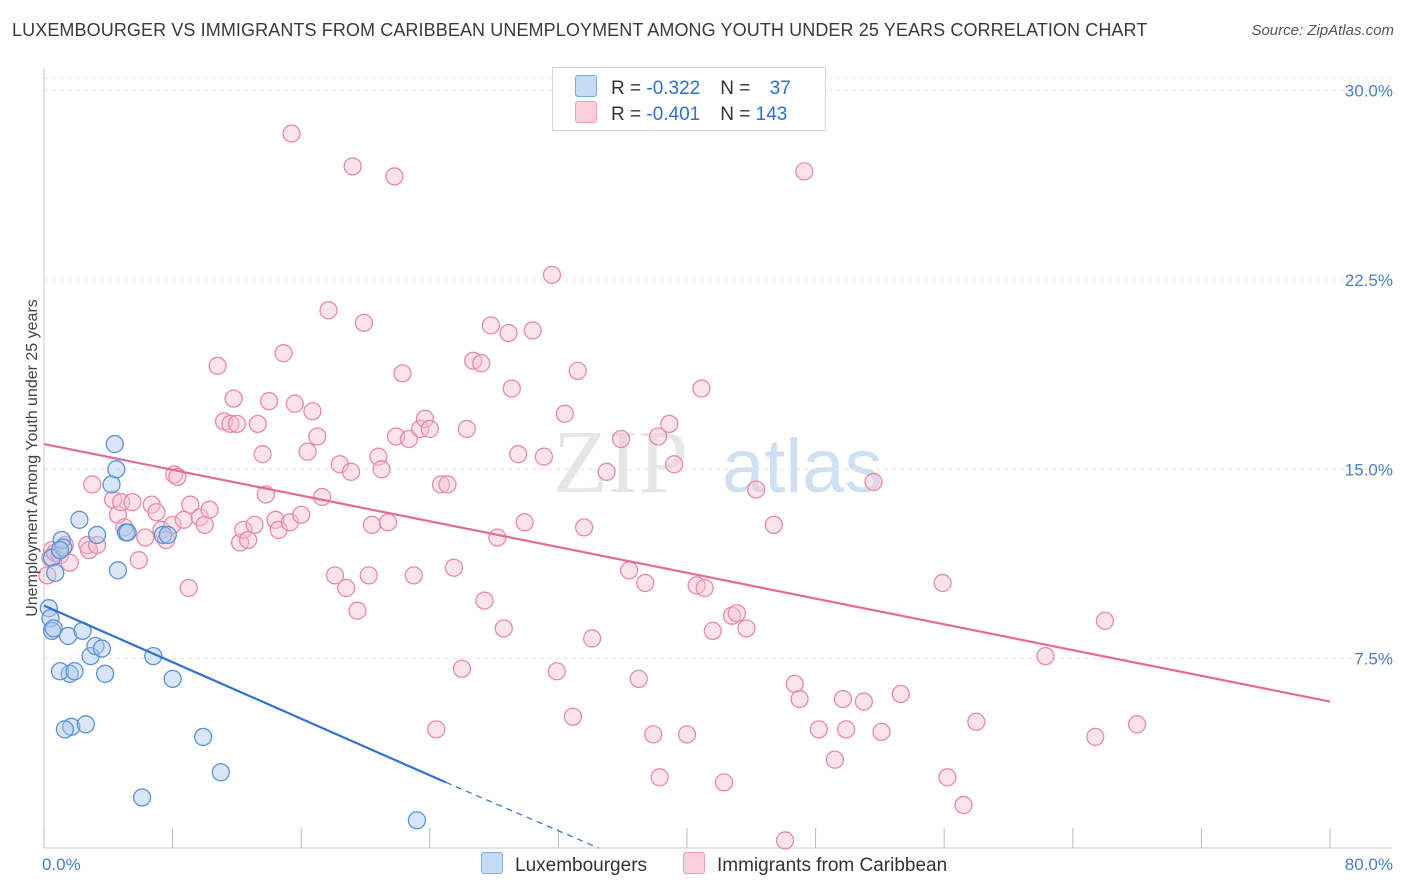 The image size is (1406, 892). What do you see at coordinates (738, 114) in the screenshot?
I see `legend-n-label: N =` at bounding box center [738, 114].